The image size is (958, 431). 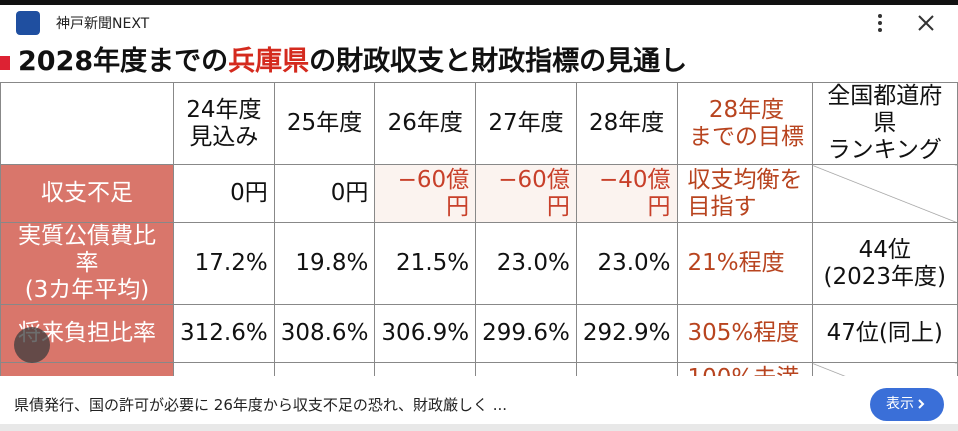 I want to click on button-label: 表示, so click(x=900, y=404).